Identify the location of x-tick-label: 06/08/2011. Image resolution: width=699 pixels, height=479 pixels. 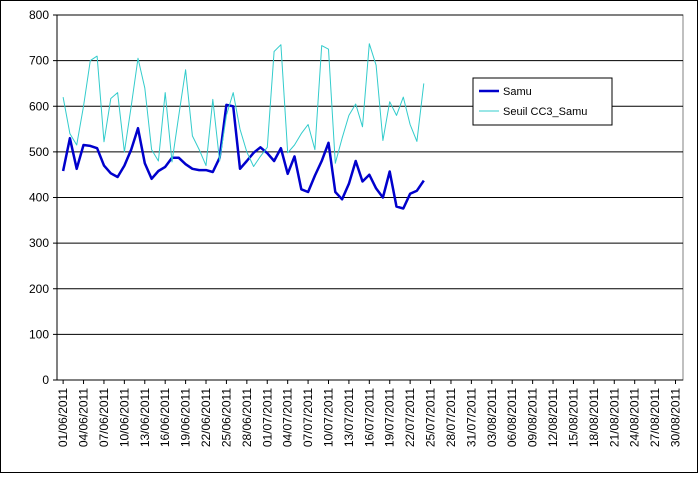
(512, 417).